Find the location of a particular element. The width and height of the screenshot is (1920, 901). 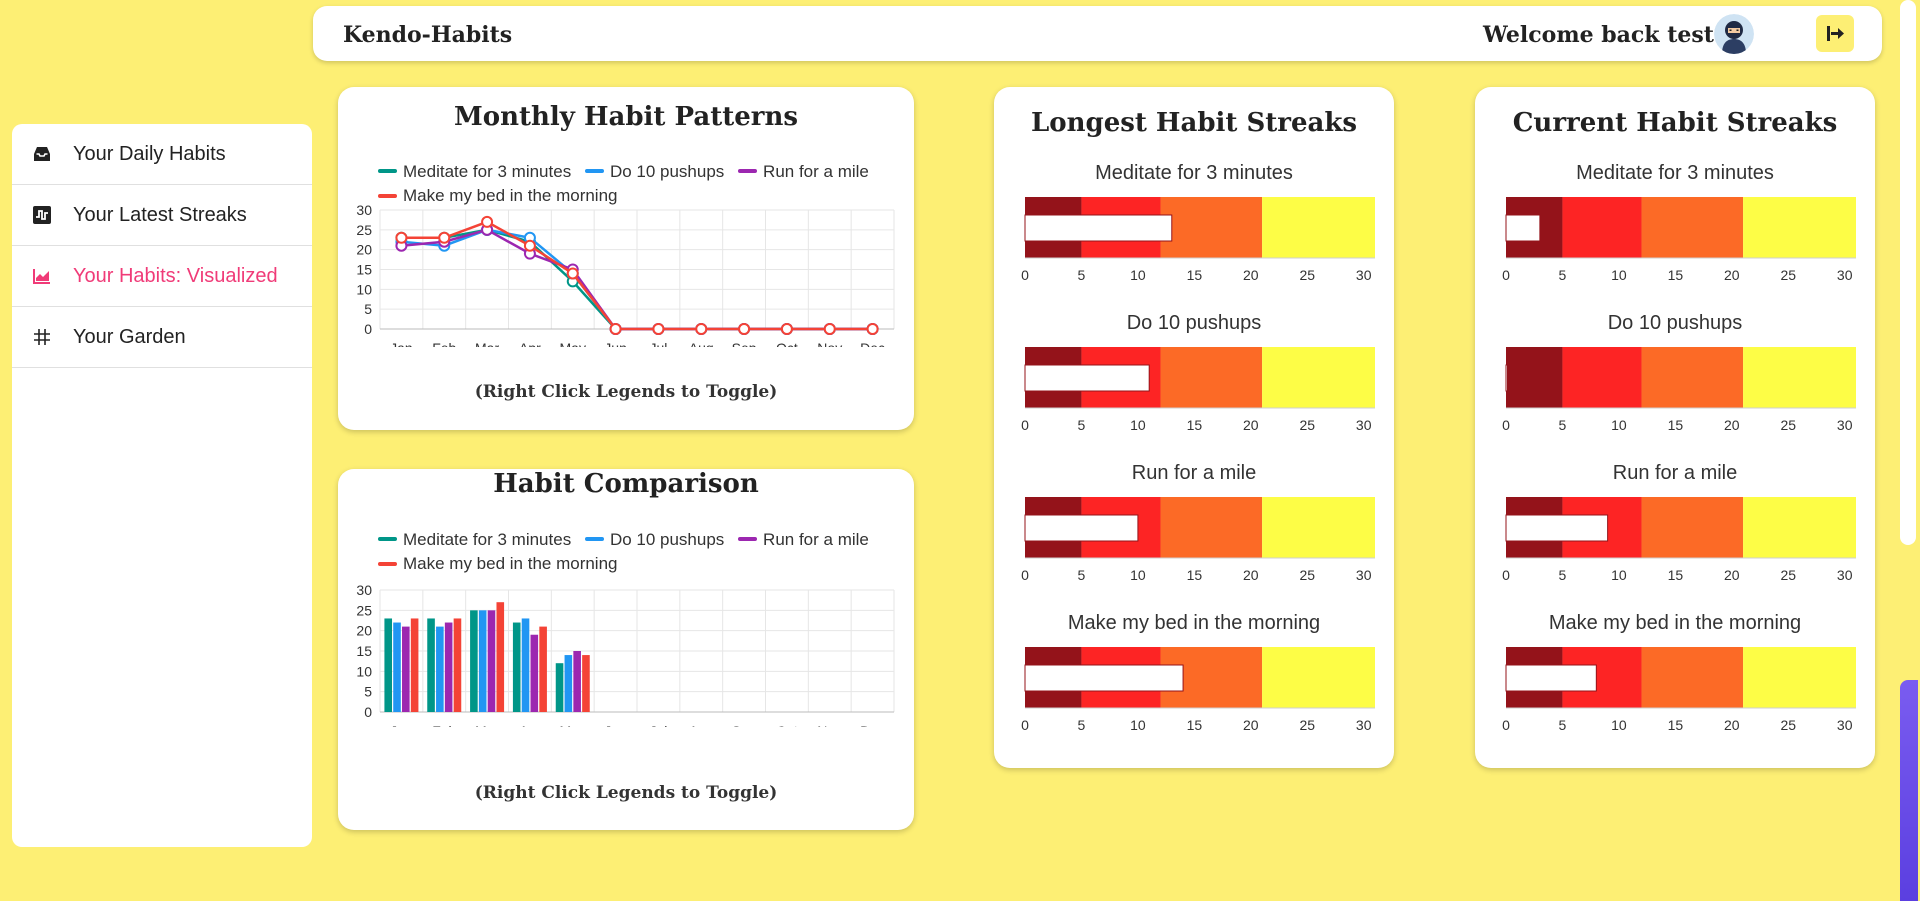

y-tick-label: 30 is located at coordinates (364, 210).